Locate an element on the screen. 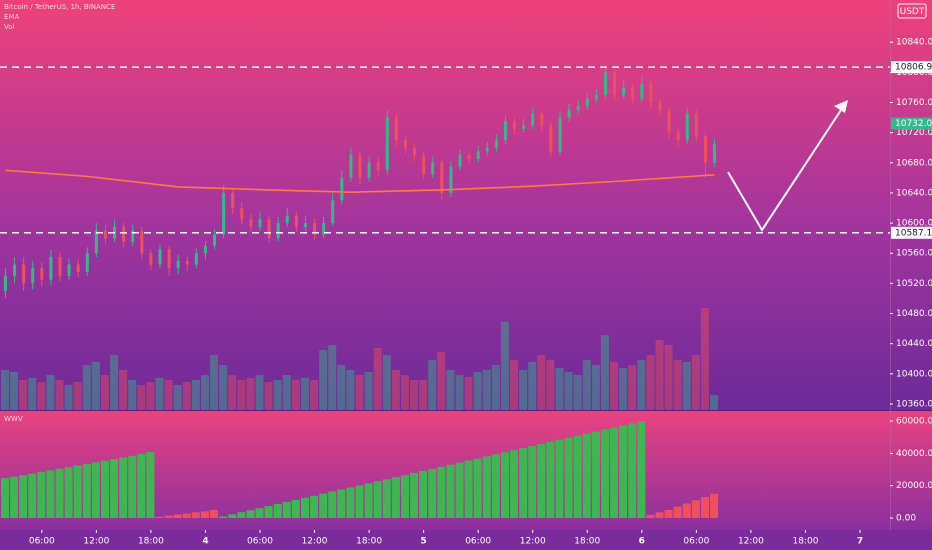 This screenshot has width=932, height=550. y-tick-label: 10360.00 is located at coordinates (914, 404).